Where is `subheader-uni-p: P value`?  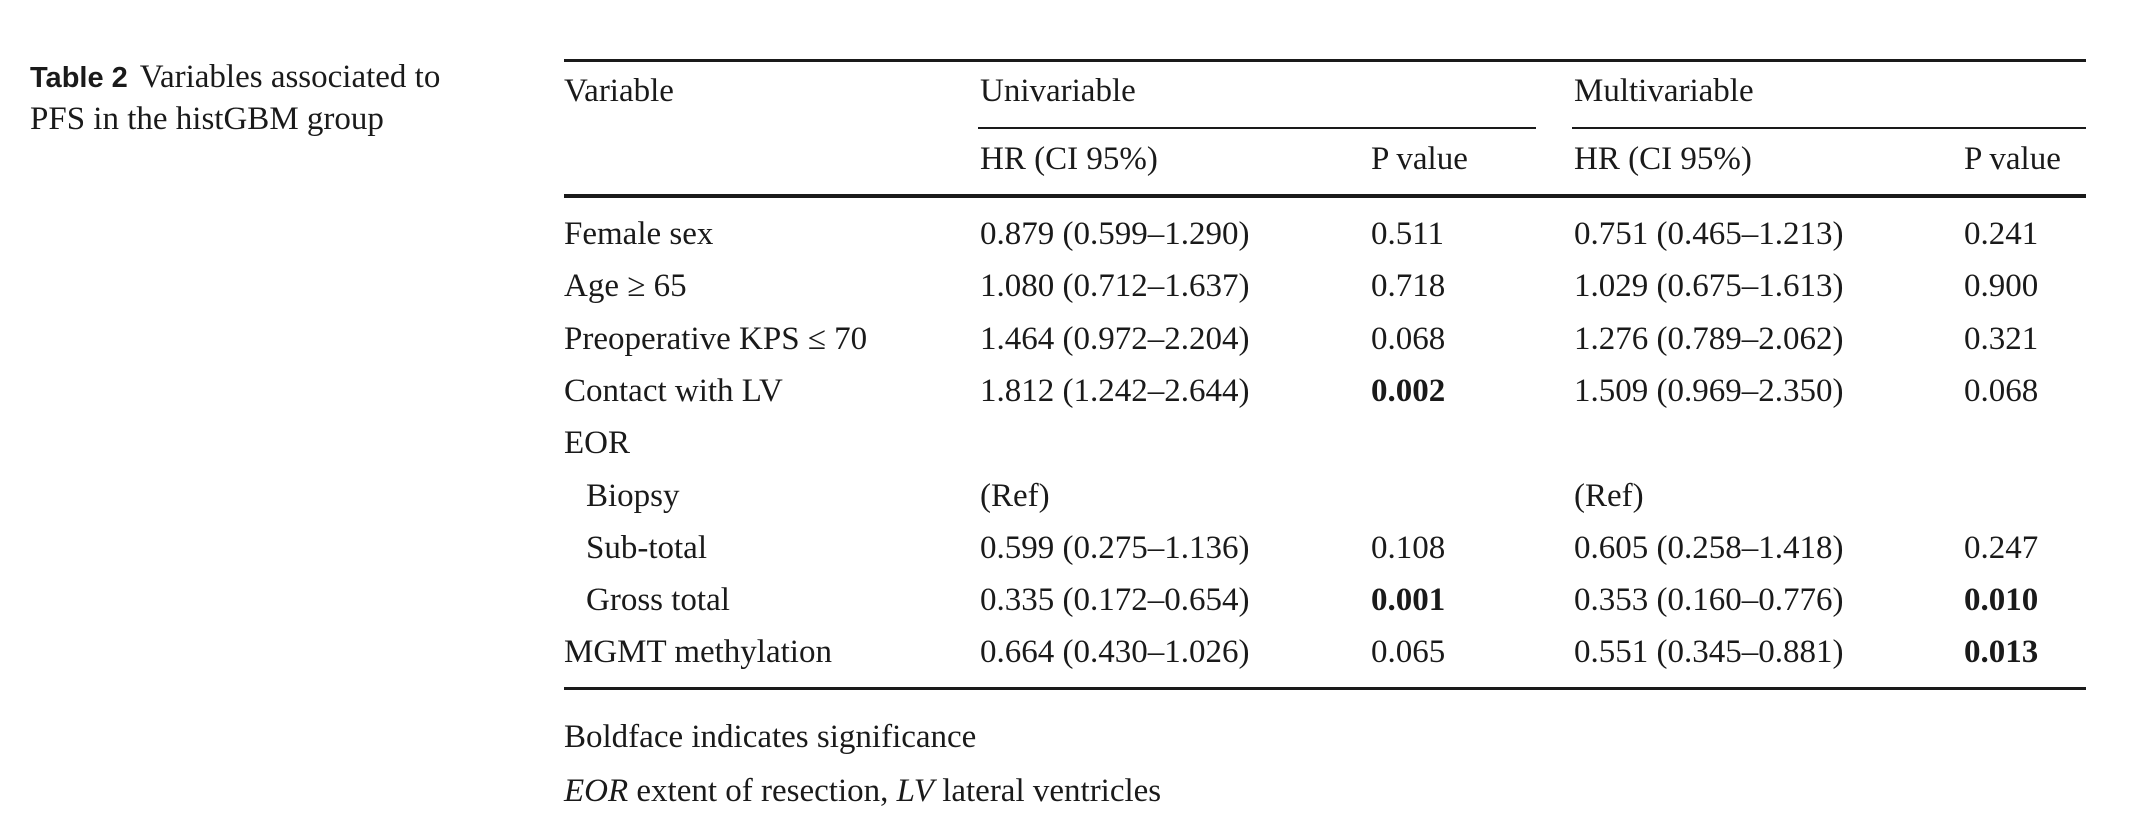
subheader-uni-p: P value is located at coordinates (1419, 159).